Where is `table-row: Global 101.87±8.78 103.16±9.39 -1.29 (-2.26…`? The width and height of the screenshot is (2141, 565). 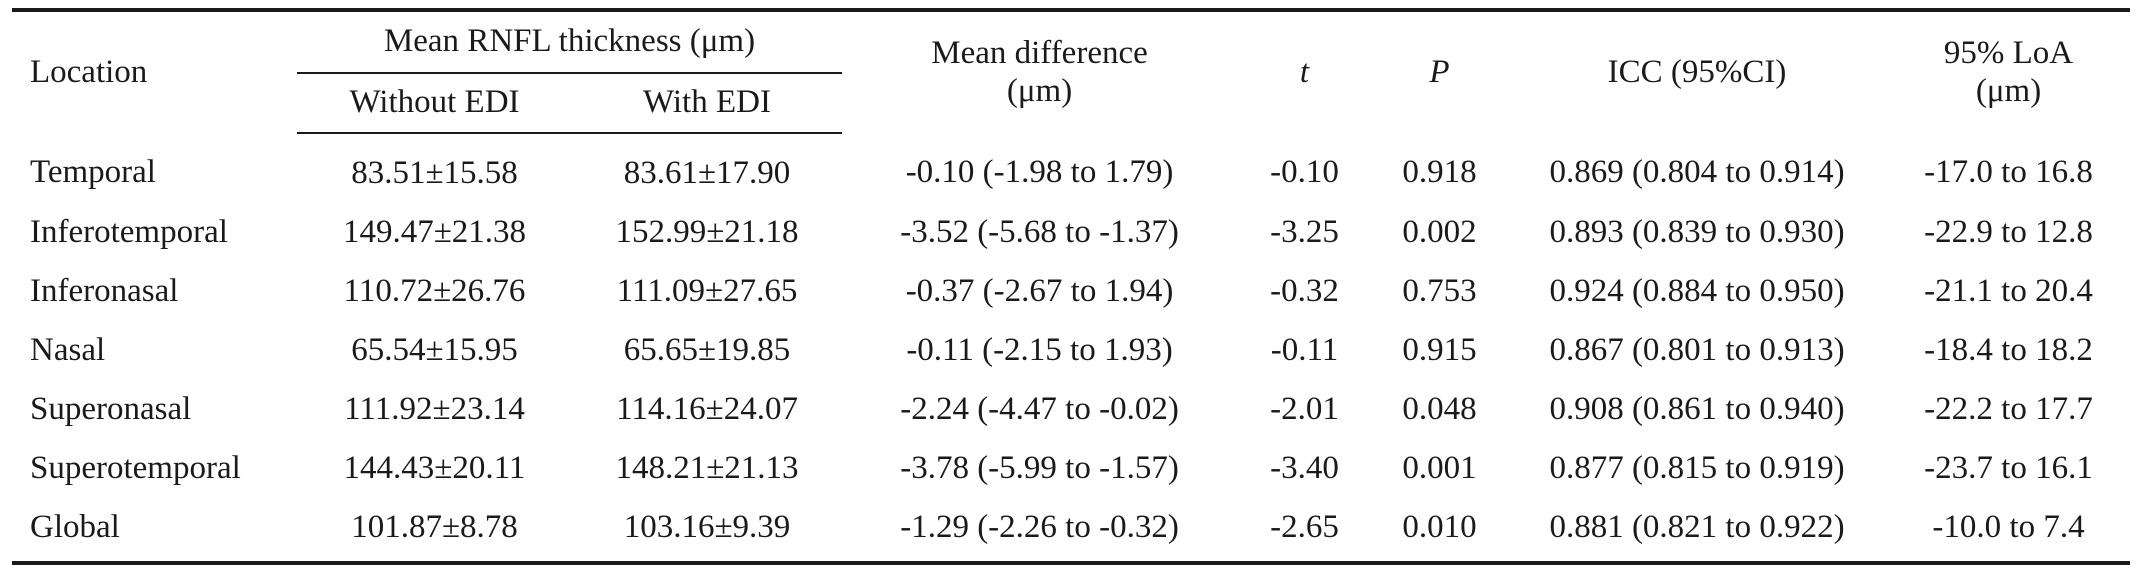 table-row: Global 101.87±8.78 103.16±9.39 -1.29 (-2.26… is located at coordinates (1071, 531).